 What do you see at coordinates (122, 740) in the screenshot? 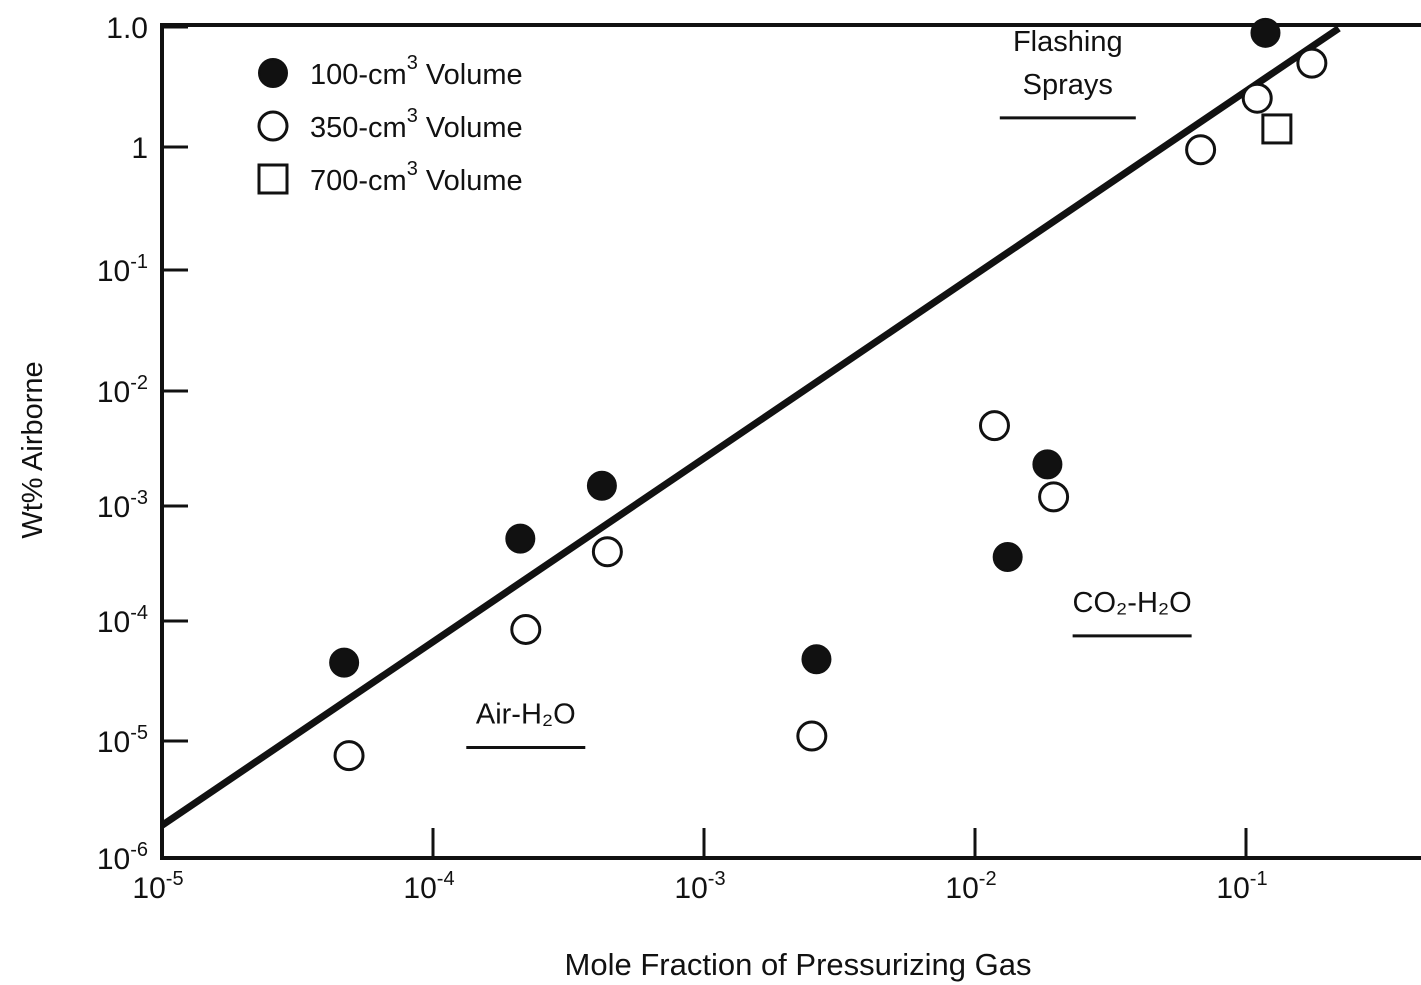
I see `y-tick-label: 10⁻⁵` at bounding box center [122, 740].